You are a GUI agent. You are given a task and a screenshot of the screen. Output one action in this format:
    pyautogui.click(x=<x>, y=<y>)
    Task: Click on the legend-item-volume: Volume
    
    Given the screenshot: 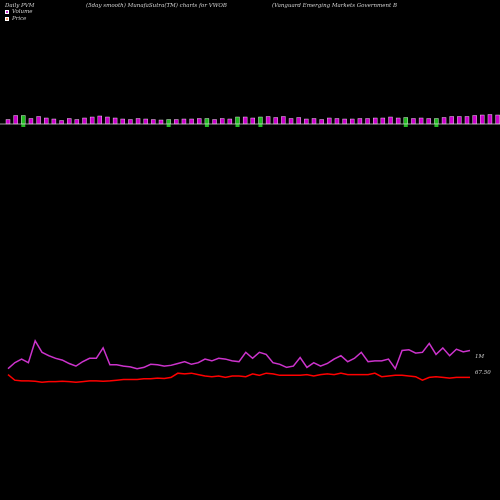 What is the action you would take?
    pyautogui.click(x=19, y=12)
    